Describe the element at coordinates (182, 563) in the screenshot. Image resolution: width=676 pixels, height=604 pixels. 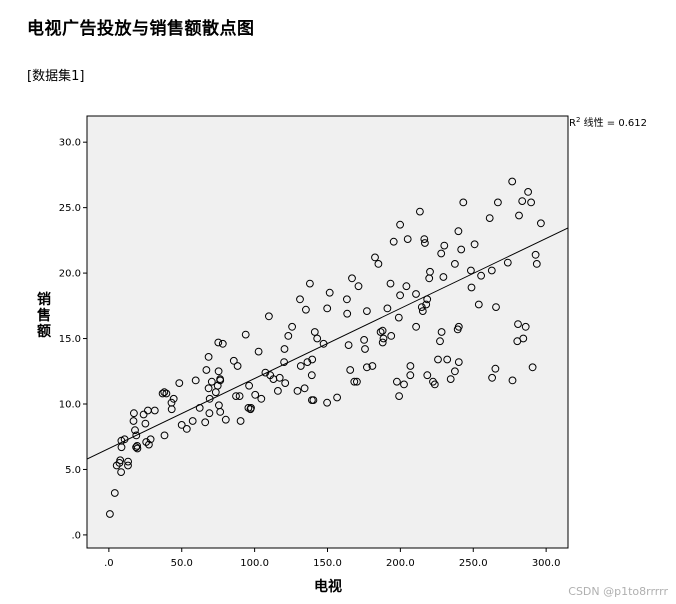
I see `x-tick-label: 50.0` at that location.